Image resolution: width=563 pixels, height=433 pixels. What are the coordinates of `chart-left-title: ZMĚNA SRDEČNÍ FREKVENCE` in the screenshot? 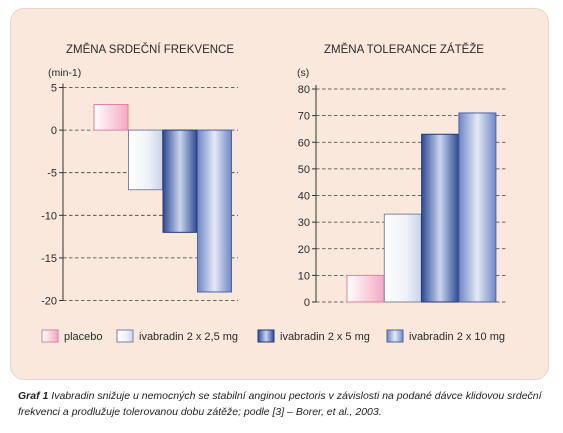 It's located at (150, 49).